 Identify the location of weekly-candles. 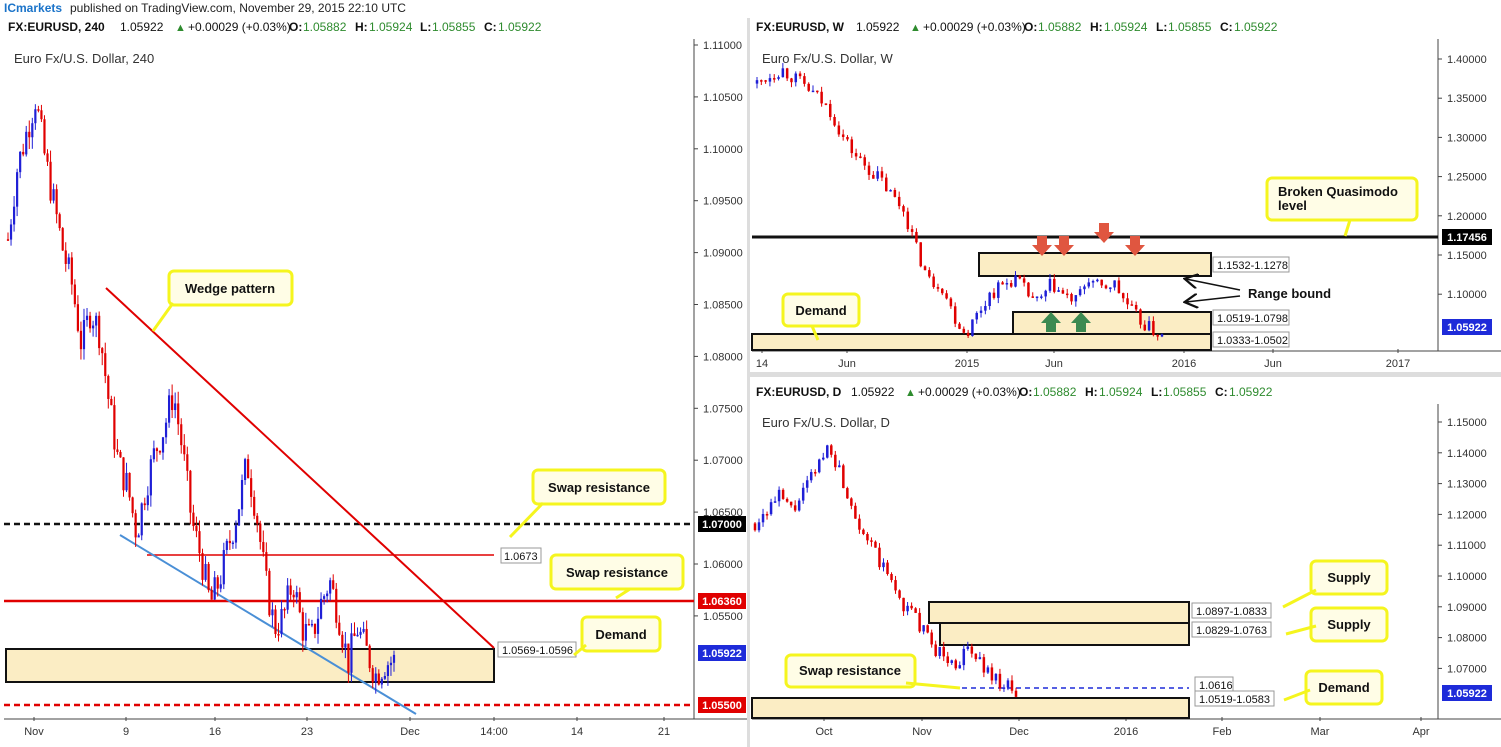
(959, 202).